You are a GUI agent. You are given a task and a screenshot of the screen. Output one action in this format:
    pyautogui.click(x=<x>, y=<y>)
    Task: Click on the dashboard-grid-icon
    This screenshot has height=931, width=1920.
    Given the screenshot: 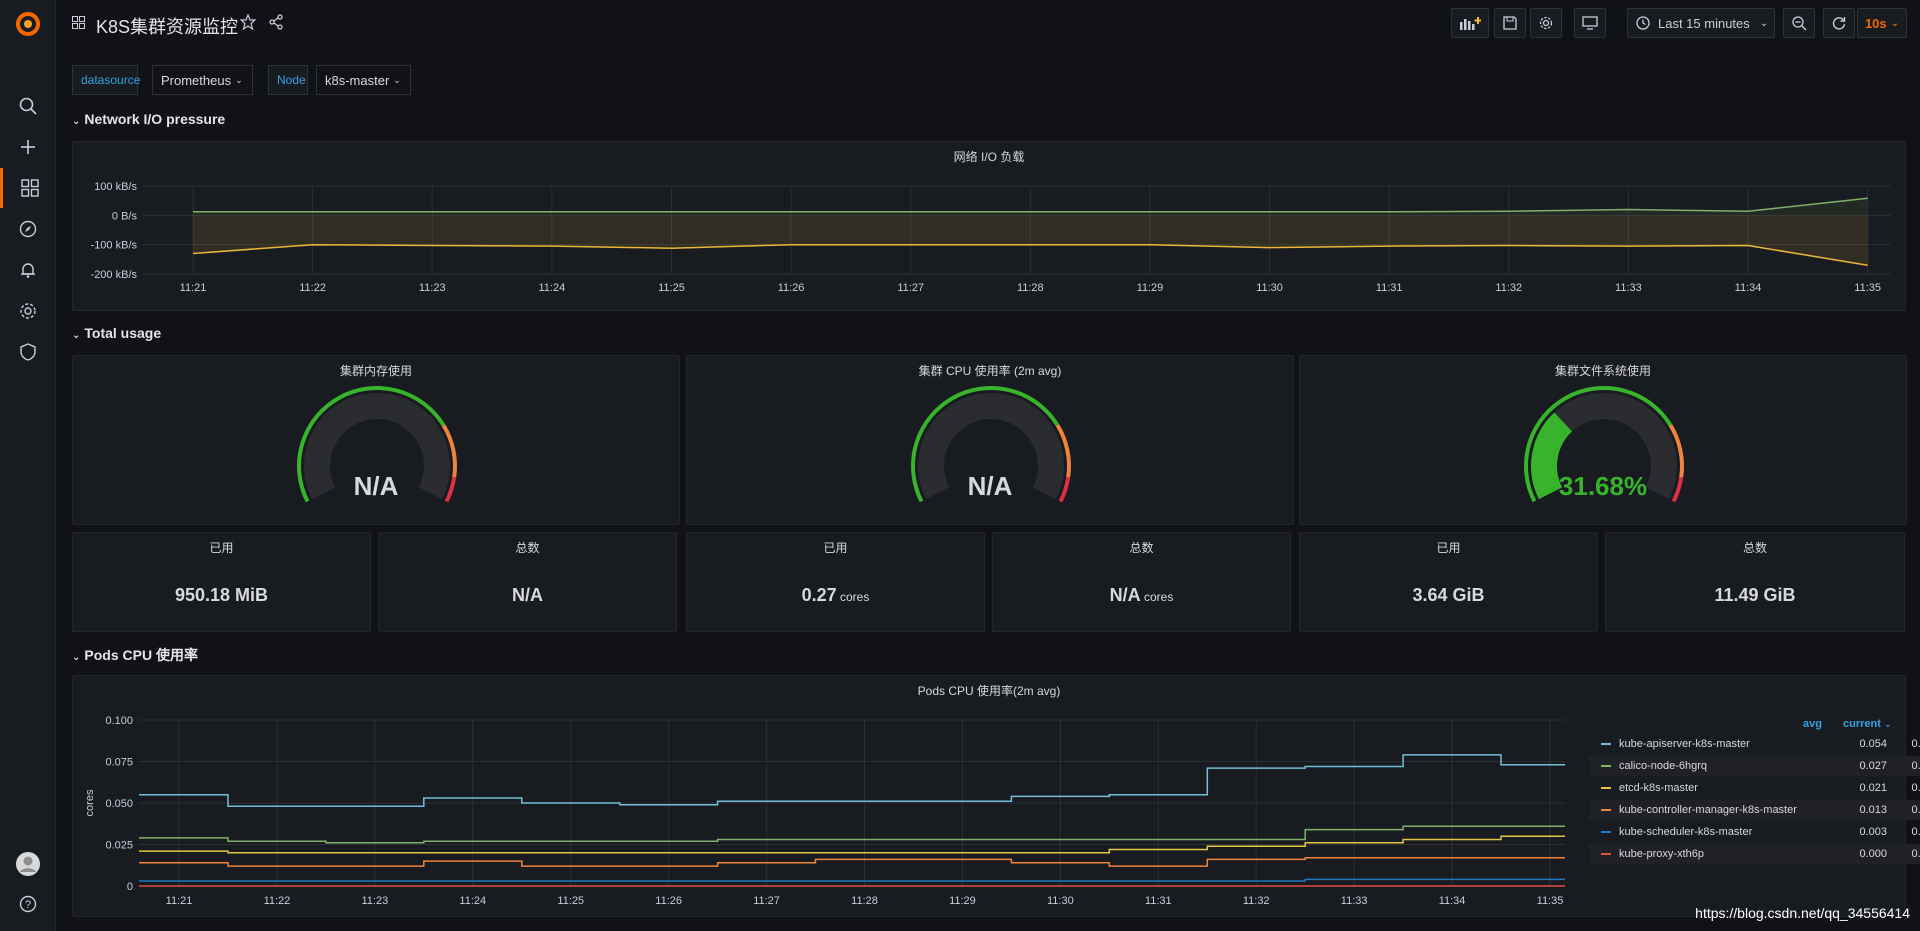 What is the action you would take?
    pyautogui.click(x=78, y=25)
    